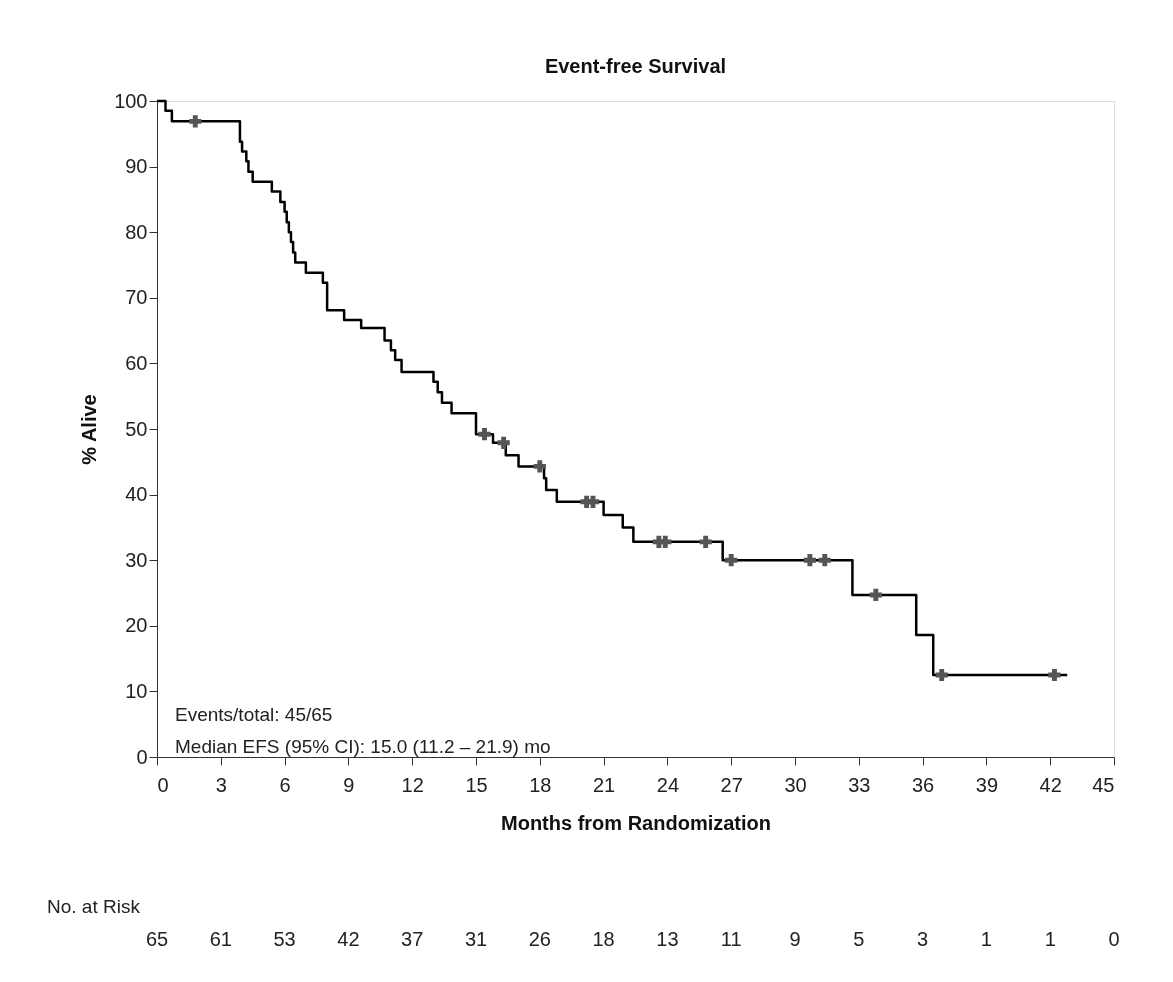 The image size is (1173, 982). What do you see at coordinates (363, 746) in the screenshot?
I see `annotation: Median EFS (95% CI): 15.0 (11.2 – 21.9) mo` at bounding box center [363, 746].